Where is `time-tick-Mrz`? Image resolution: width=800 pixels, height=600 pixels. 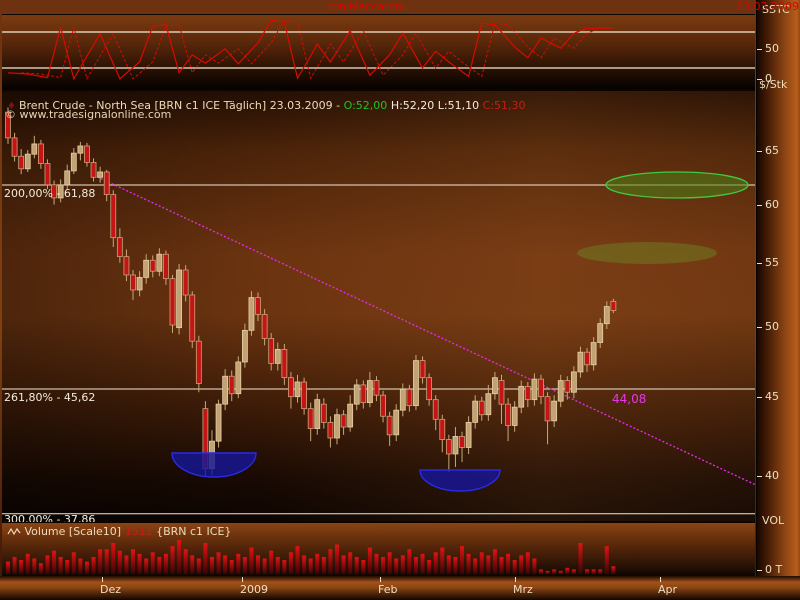 time-tick-Mrz is located at coordinates (515, 579).